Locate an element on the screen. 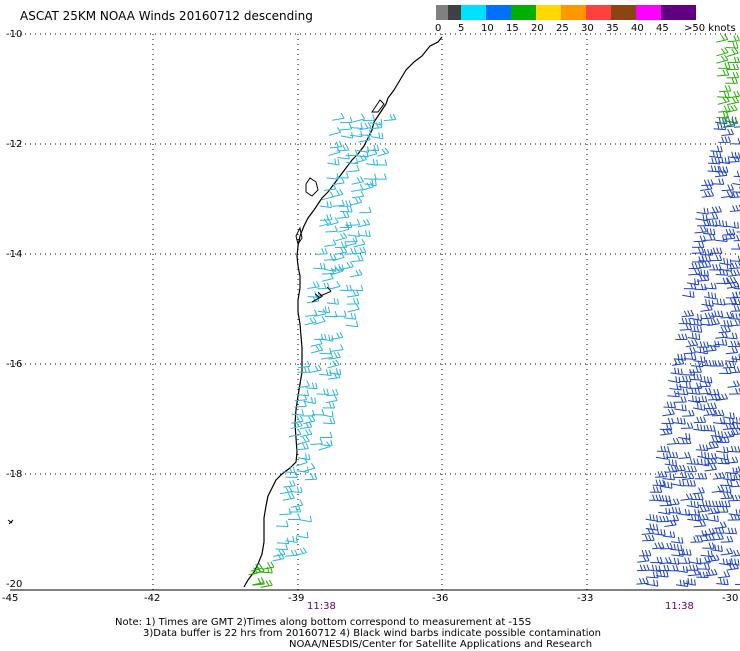  lon-label: -45 is located at coordinates (10, 598).